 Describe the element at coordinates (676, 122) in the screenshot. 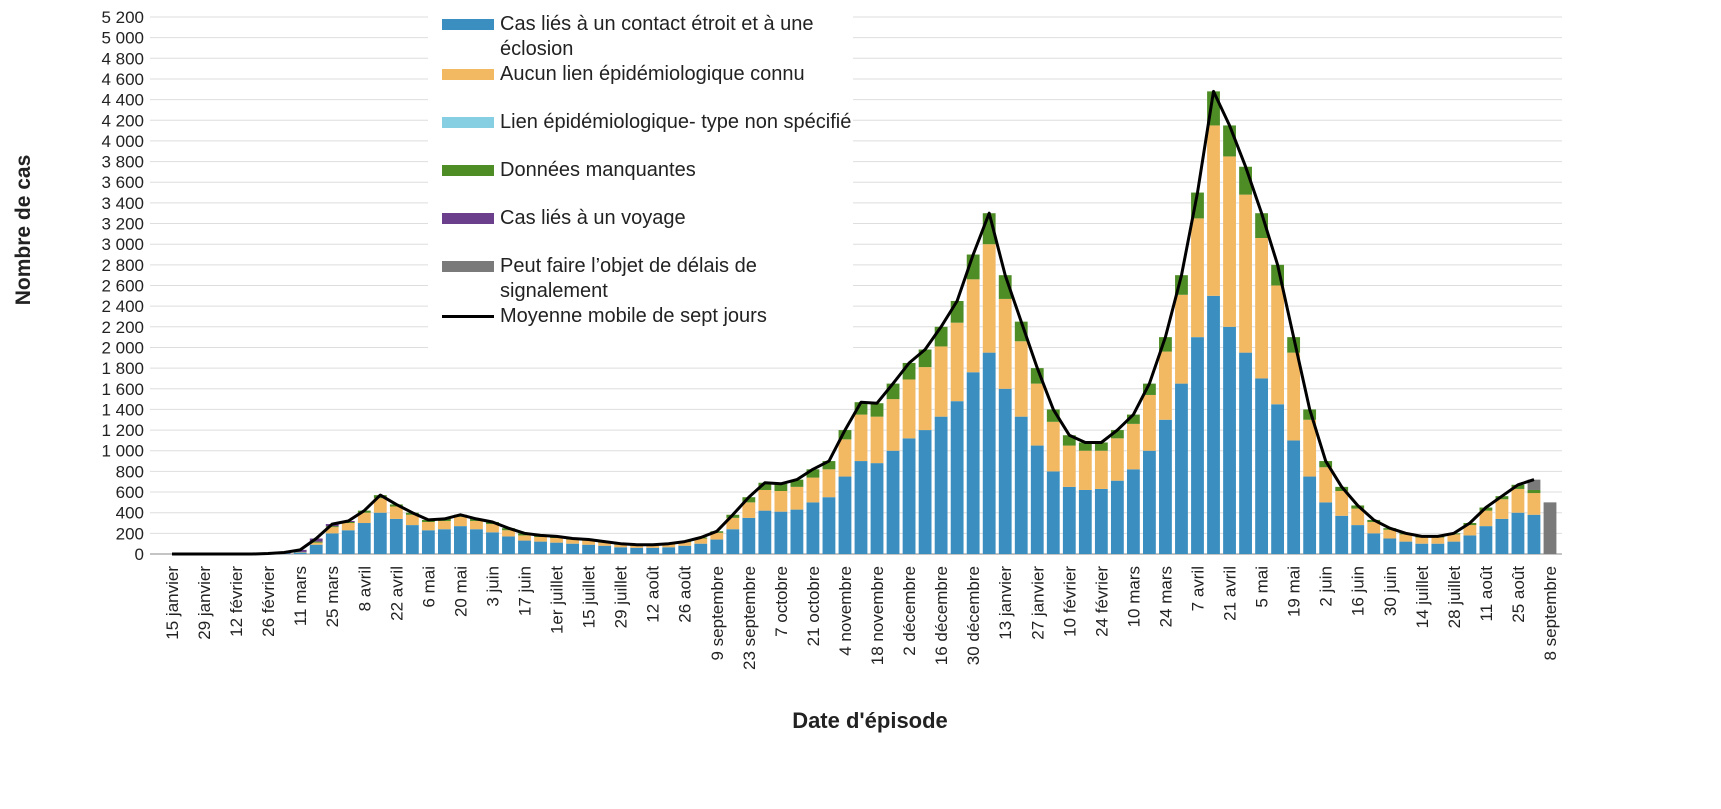

I see `legend-label: Lien épidémiologique- type non spécifié` at that location.